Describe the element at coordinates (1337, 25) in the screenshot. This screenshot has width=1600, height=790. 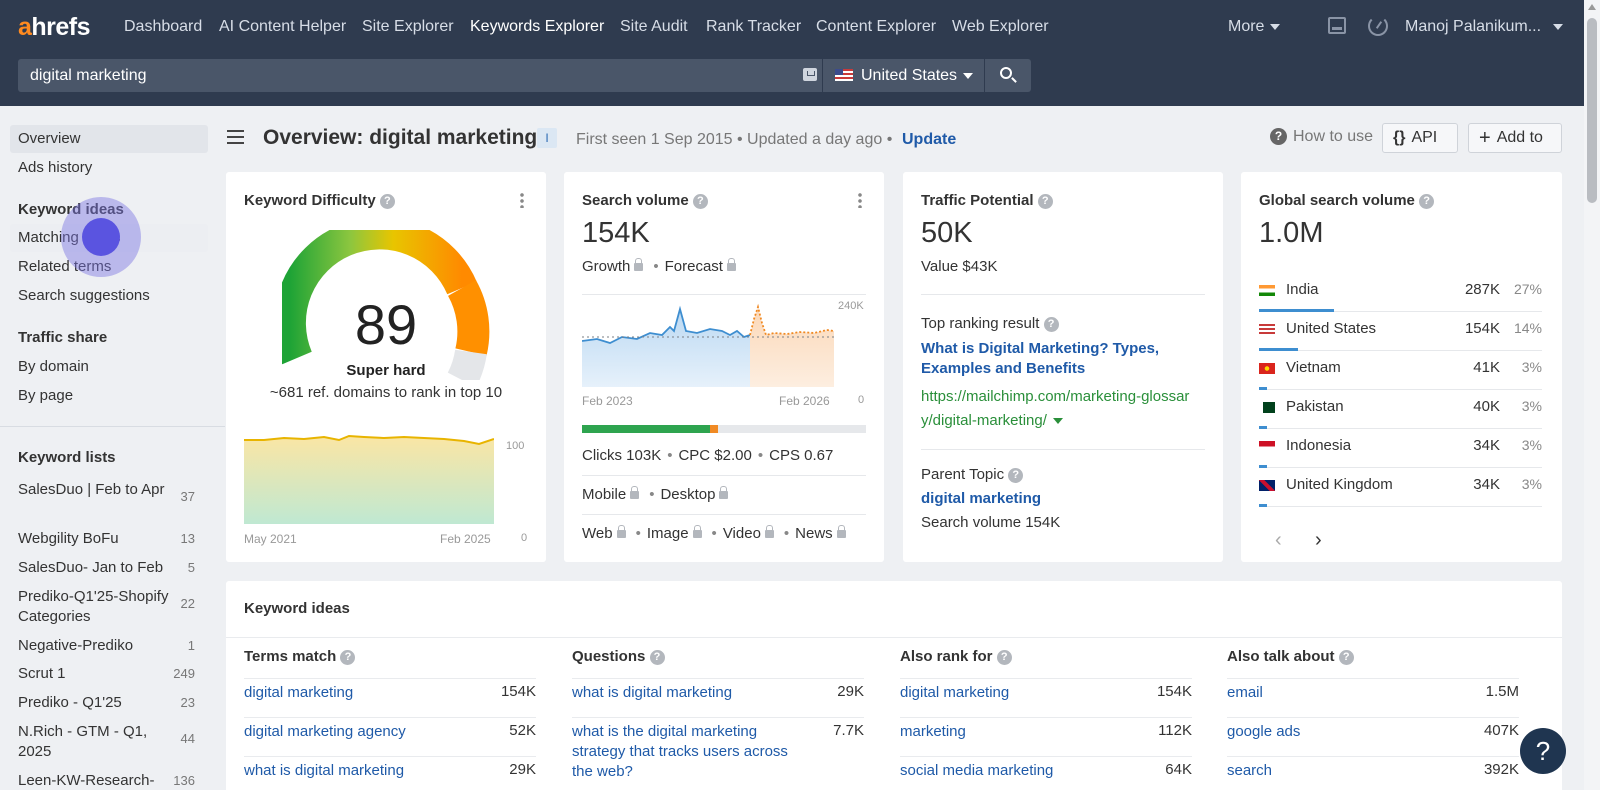
I see `screen-icon` at that location.